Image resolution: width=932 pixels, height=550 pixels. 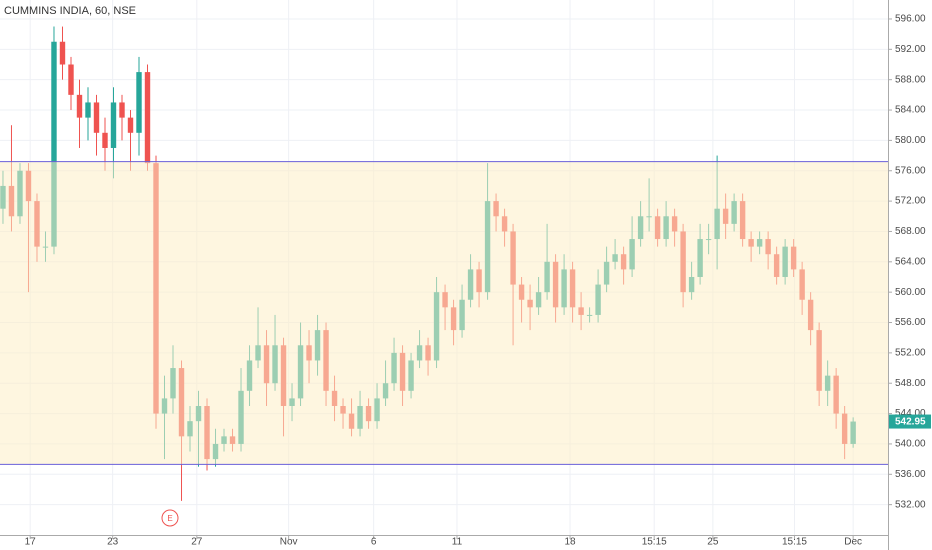 What do you see at coordinates (910, 444) in the screenshot?
I see `y-tick-label: 540.00` at bounding box center [910, 444].